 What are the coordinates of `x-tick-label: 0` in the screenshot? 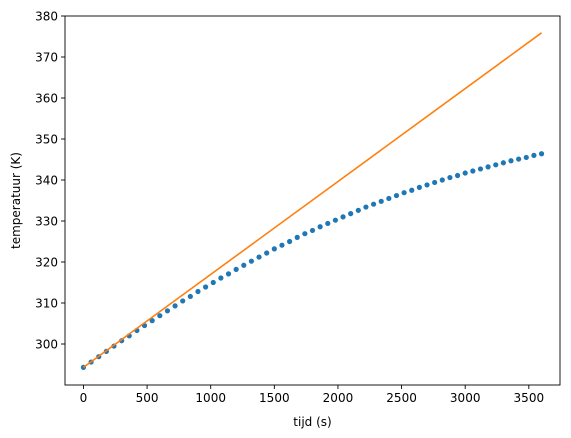 It's located at (84, 398).